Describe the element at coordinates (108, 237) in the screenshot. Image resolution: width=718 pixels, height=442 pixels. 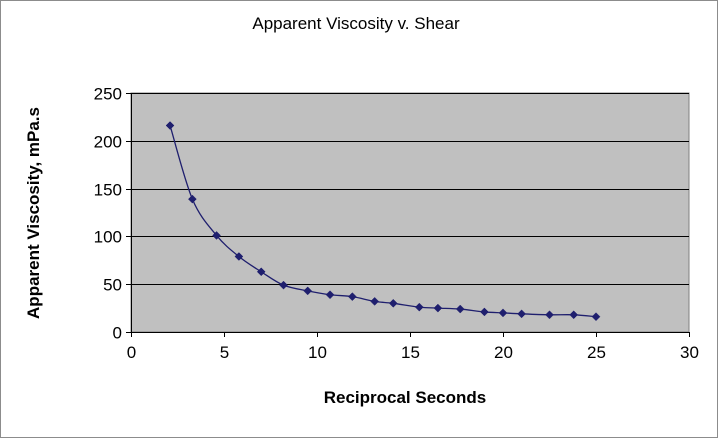
I see `y-tick-label-100: 100` at that location.